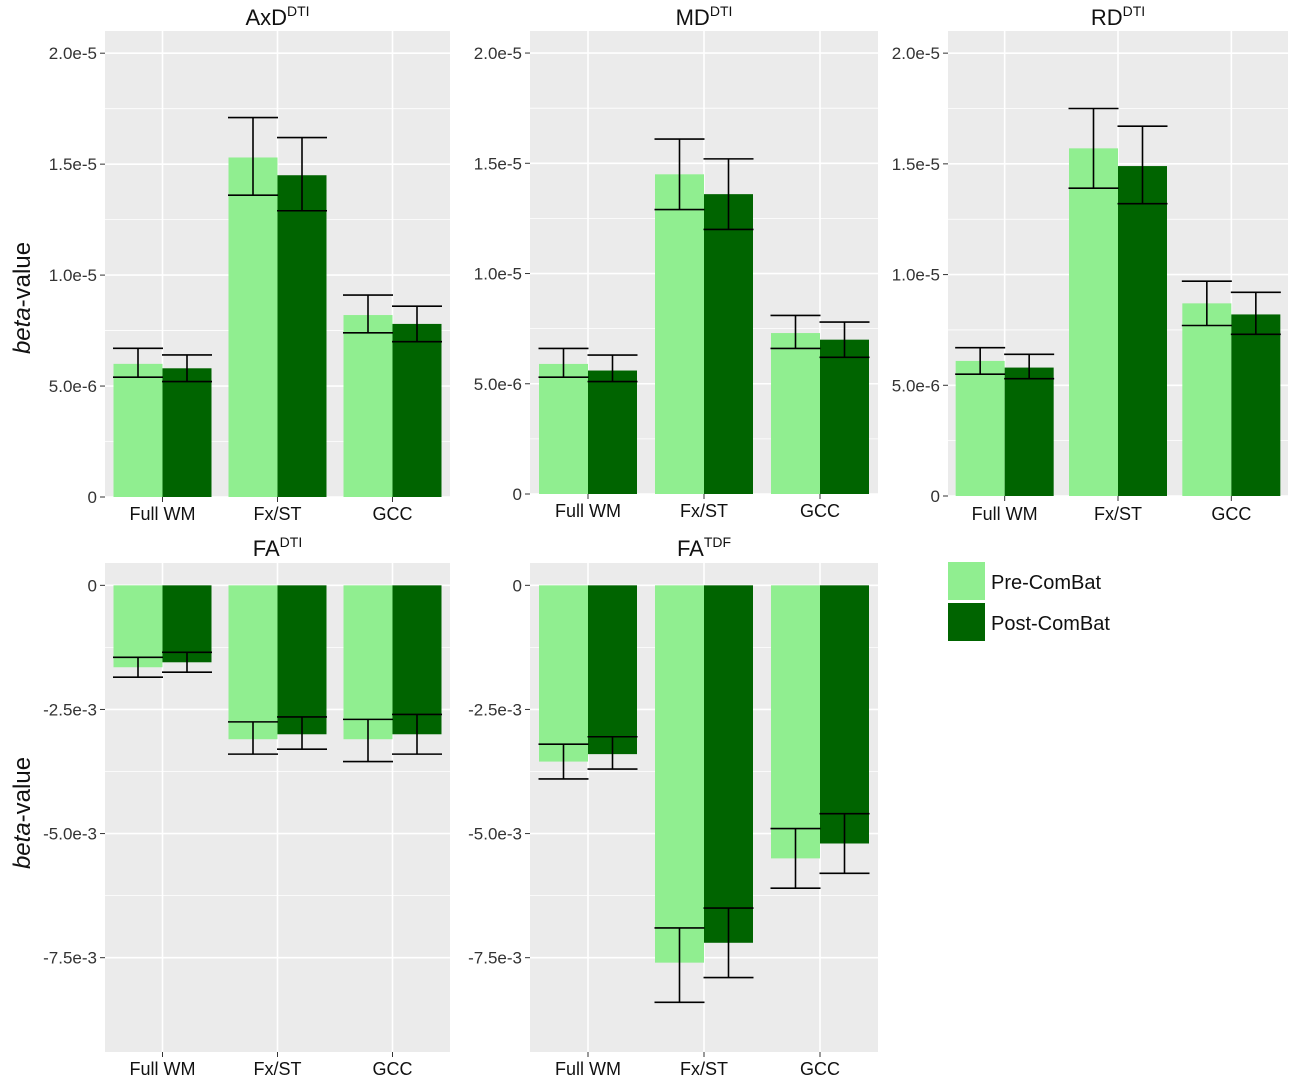 Image resolution: width=1300 pixels, height=1081 pixels. I want to click on panel-title: AxDDTI, so click(277, 16).